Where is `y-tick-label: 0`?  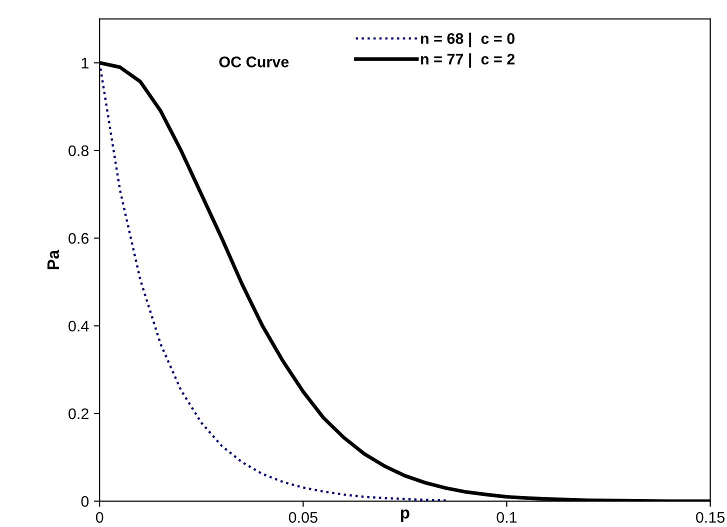 y-tick-label: 0 is located at coordinates (85, 501).